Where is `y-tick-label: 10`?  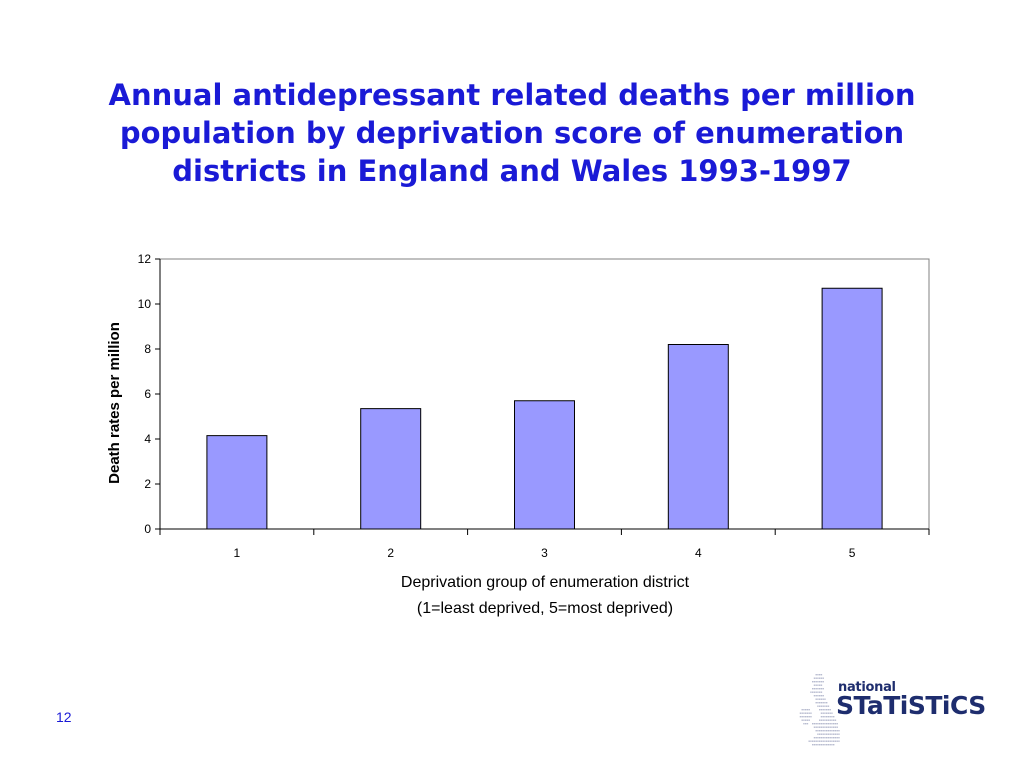
y-tick-label: 10 is located at coordinates (145, 304).